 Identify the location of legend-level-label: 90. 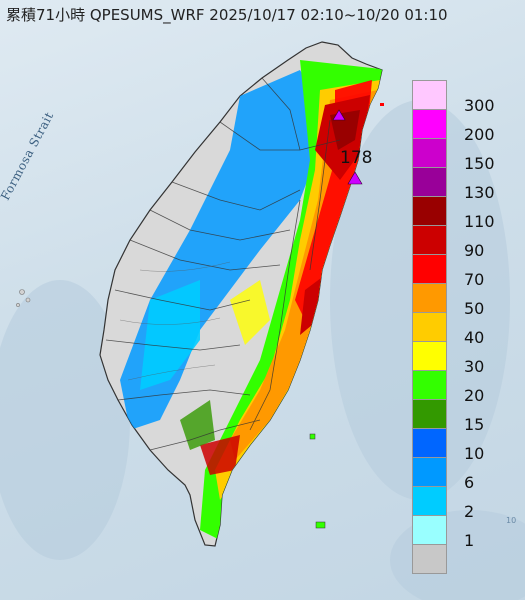
(474, 250).